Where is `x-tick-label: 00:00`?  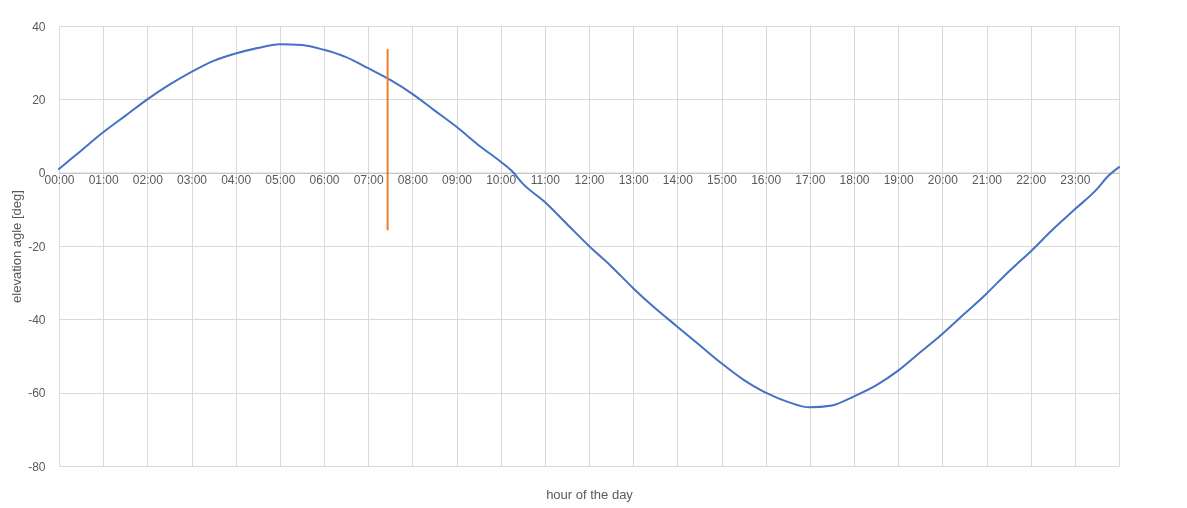
x-tick-label: 00:00 is located at coordinates (59, 180).